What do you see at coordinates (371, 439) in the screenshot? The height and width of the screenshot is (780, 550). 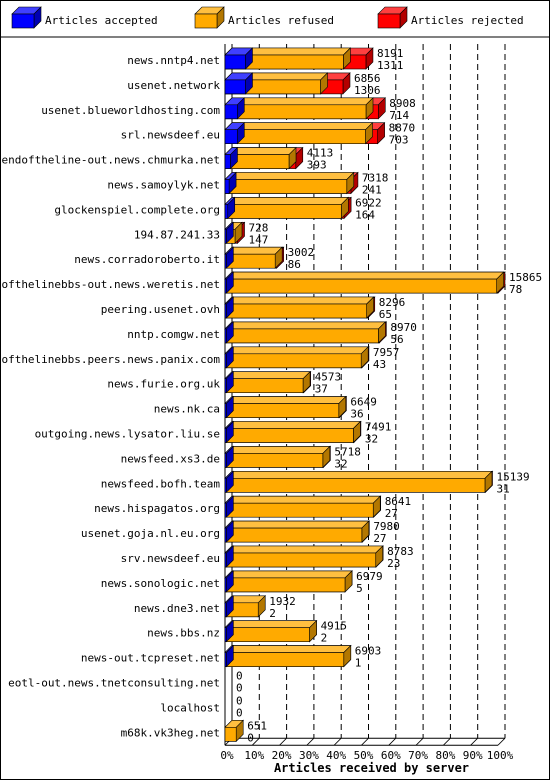 I see `data-label-rejected-16: 32` at bounding box center [371, 439].